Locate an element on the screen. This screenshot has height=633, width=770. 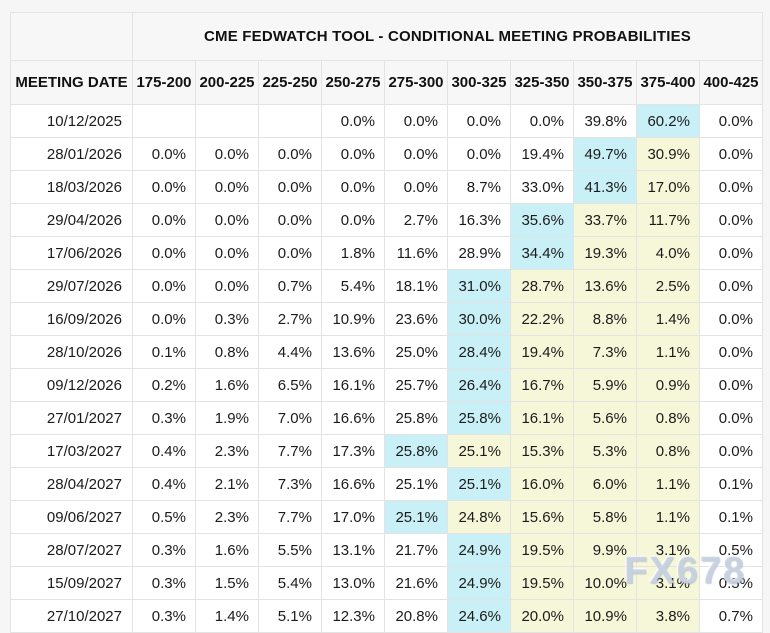
probability-cell: 6.5% is located at coordinates (290, 385).